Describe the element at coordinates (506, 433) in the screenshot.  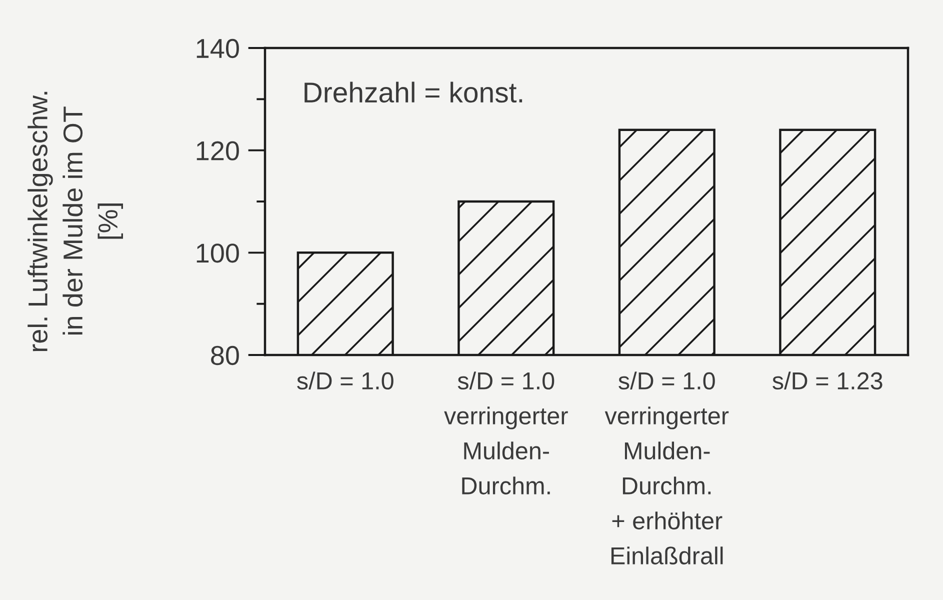
I see `x-tick-label: s/D = 1.0 verringerter Mulden- Durchm.` at that location.